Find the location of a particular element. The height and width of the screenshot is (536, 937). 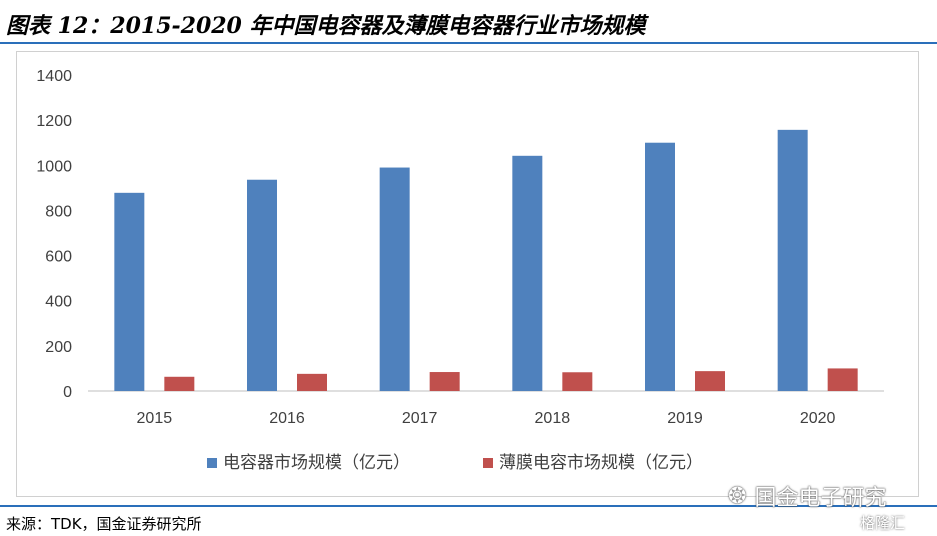

x-tick-label: 2020 is located at coordinates (818, 418).